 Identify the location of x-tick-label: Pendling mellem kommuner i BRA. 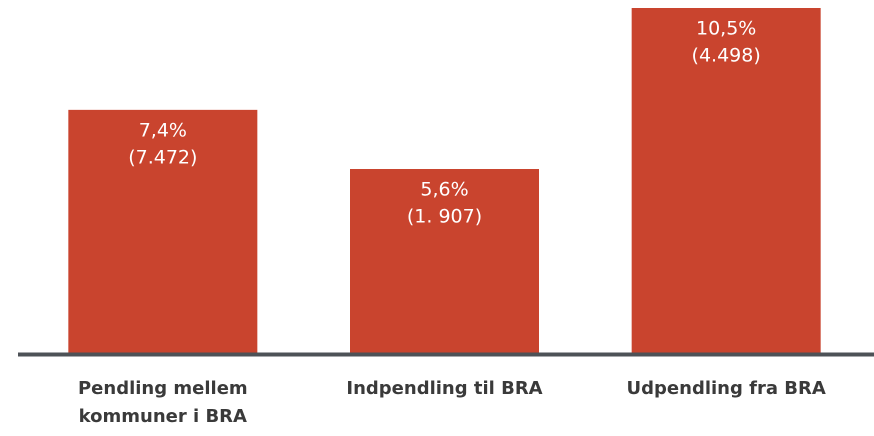
(162, 402).